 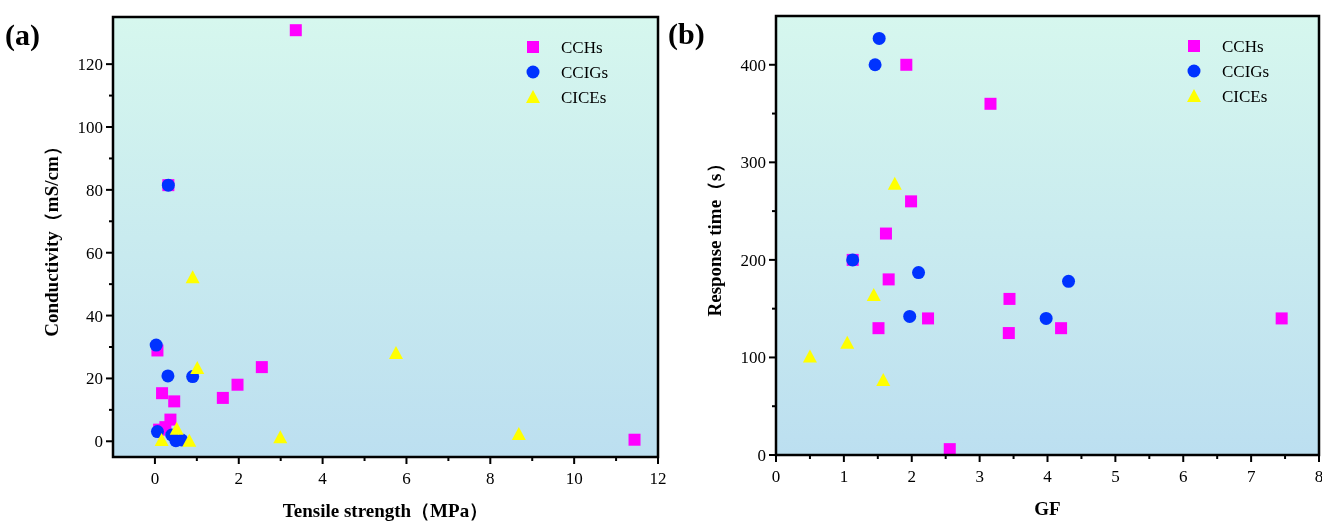 What do you see at coordinates (1115, 476) in the screenshot?
I see `x-tick-label: 5` at bounding box center [1115, 476].